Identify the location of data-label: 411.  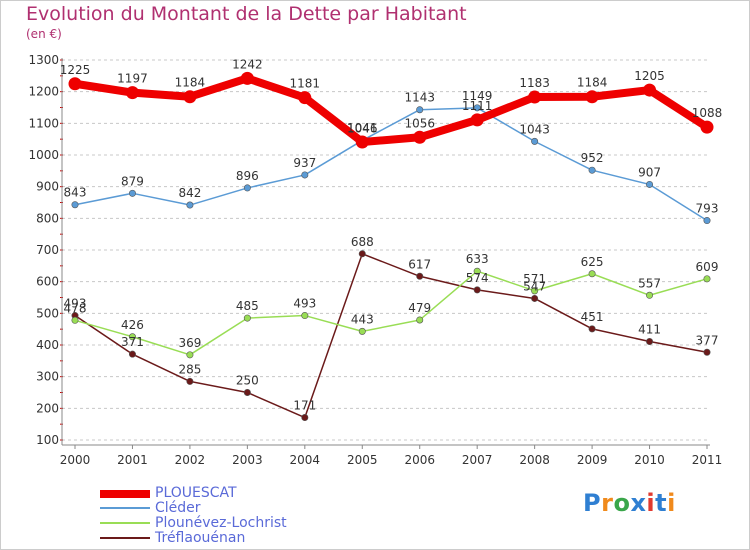
(649, 330).